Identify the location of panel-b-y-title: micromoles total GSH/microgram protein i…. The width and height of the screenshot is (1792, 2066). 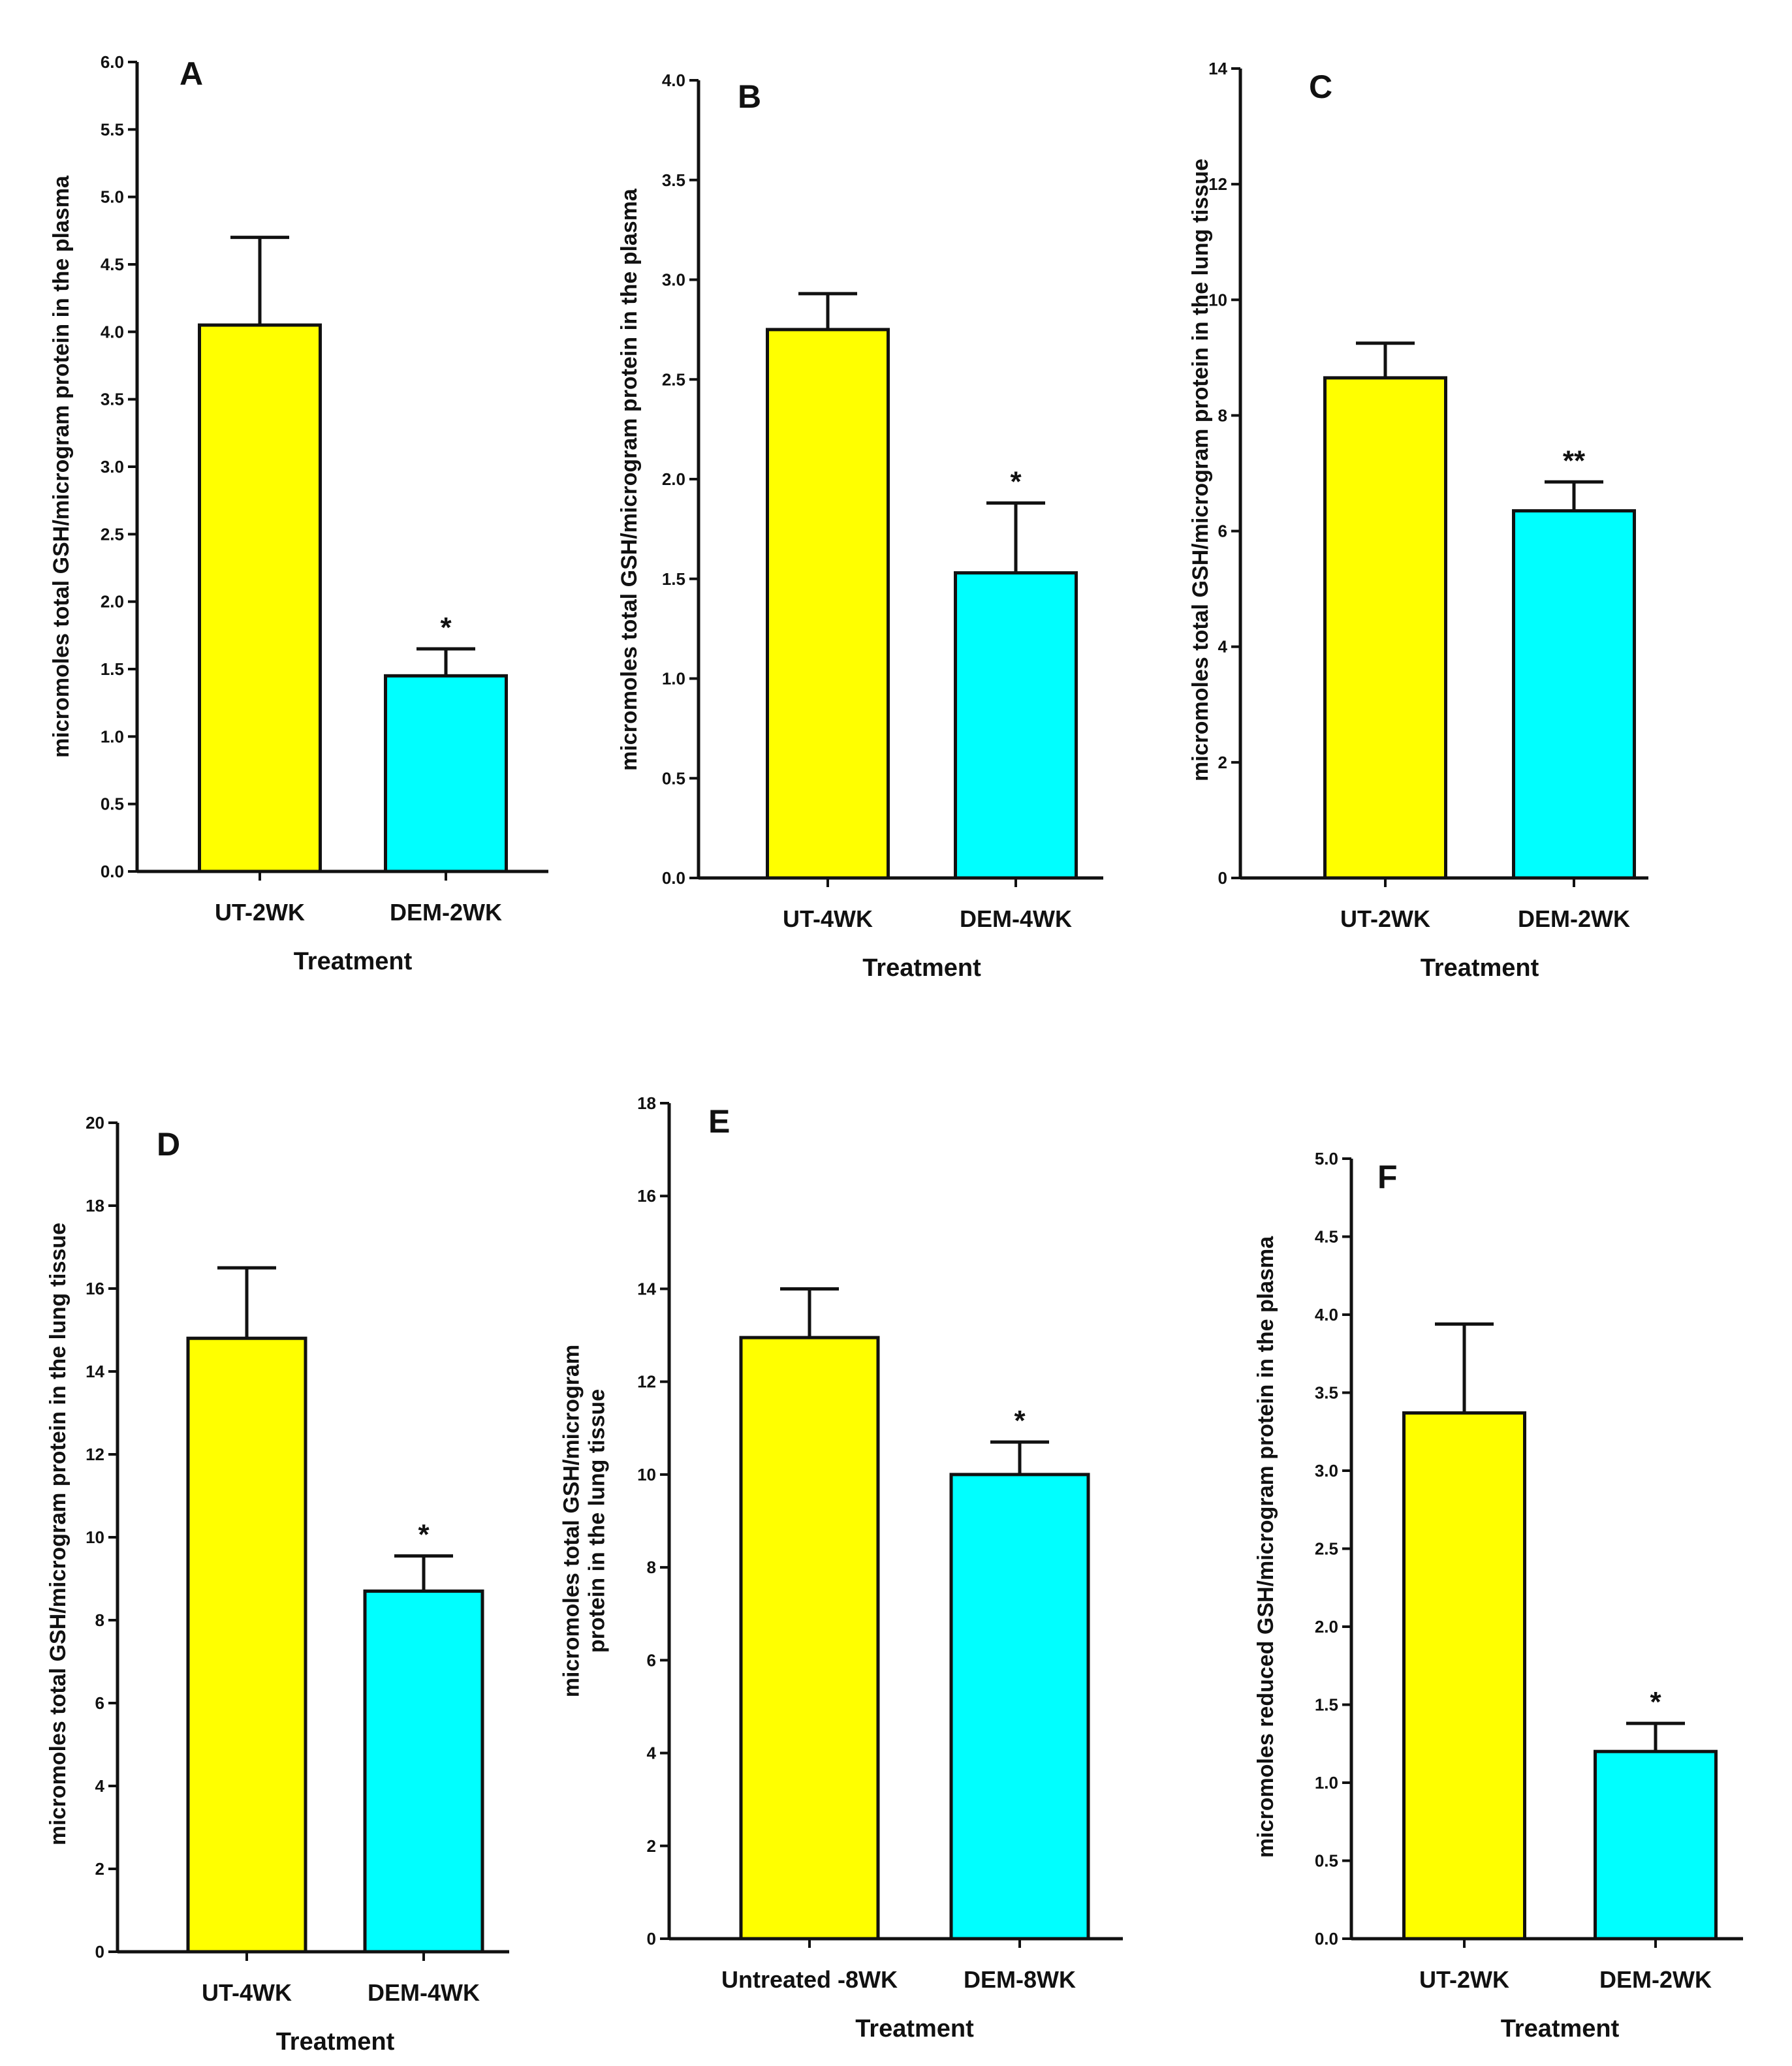
(629, 480).